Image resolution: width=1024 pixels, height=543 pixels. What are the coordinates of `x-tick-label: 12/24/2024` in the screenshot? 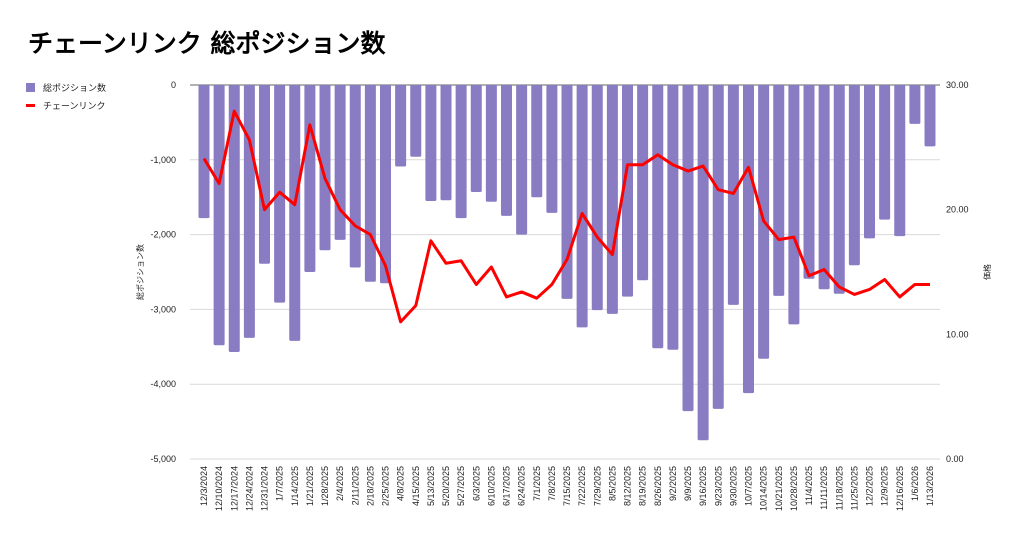 It's located at (249, 488).